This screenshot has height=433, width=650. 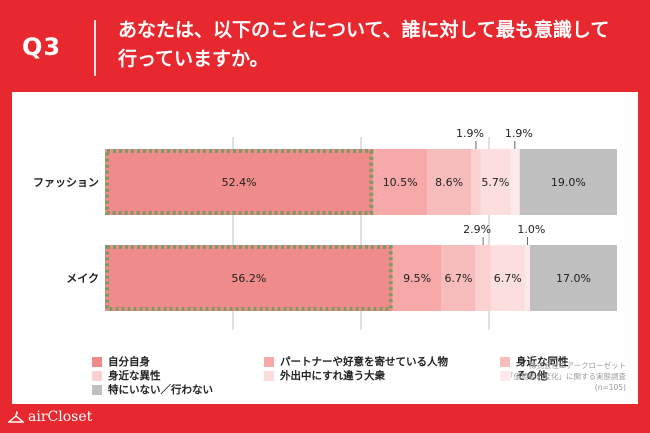 What do you see at coordinates (82, 278) in the screenshot?
I see `category-label: メイク` at bounding box center [82, 278].